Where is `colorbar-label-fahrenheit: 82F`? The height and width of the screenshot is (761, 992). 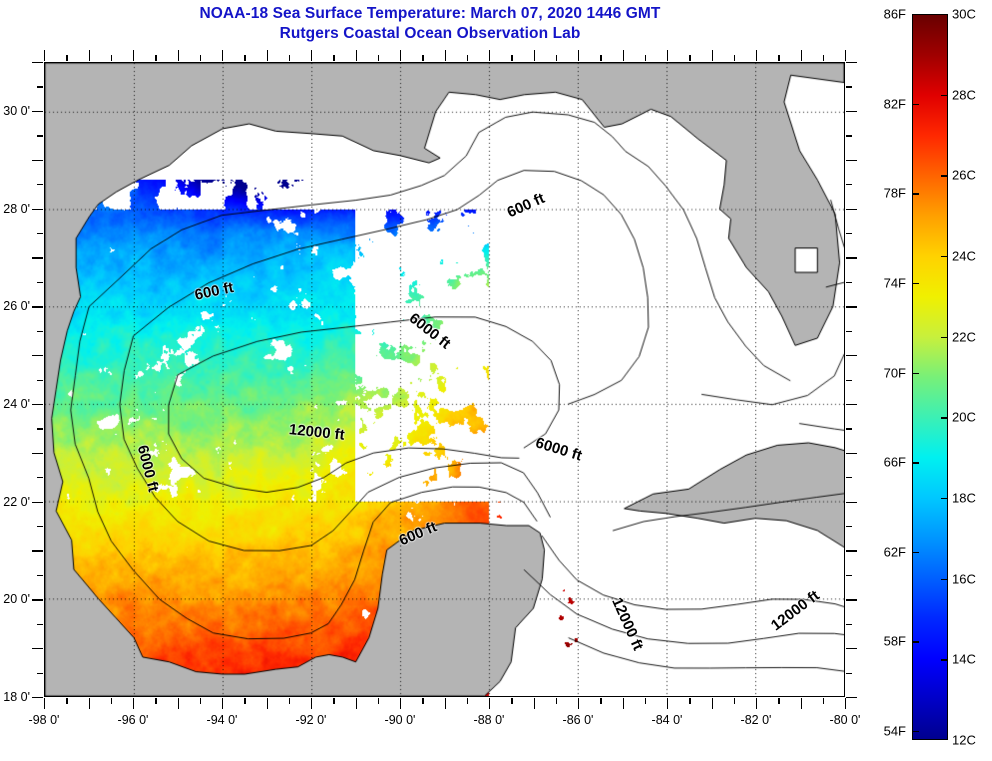 colorbar-label-fahrenheit: 82F is located at coordinates (894, 104).